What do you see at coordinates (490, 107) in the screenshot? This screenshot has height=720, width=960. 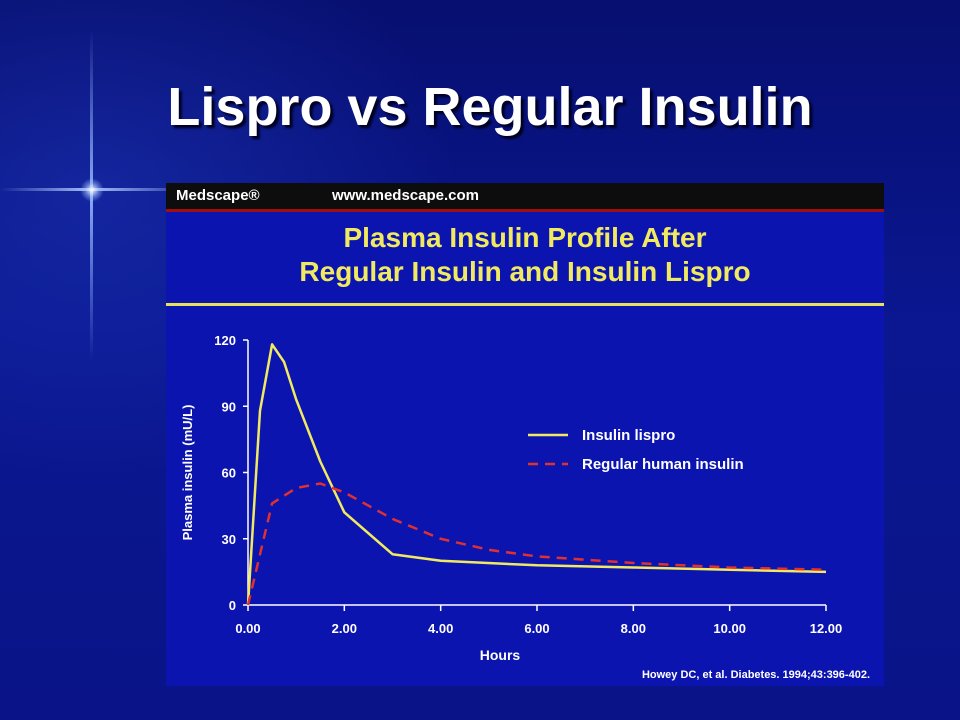 I see `slide-title: Lispro vs Regular Insulin` at bounding box center [490, 107].